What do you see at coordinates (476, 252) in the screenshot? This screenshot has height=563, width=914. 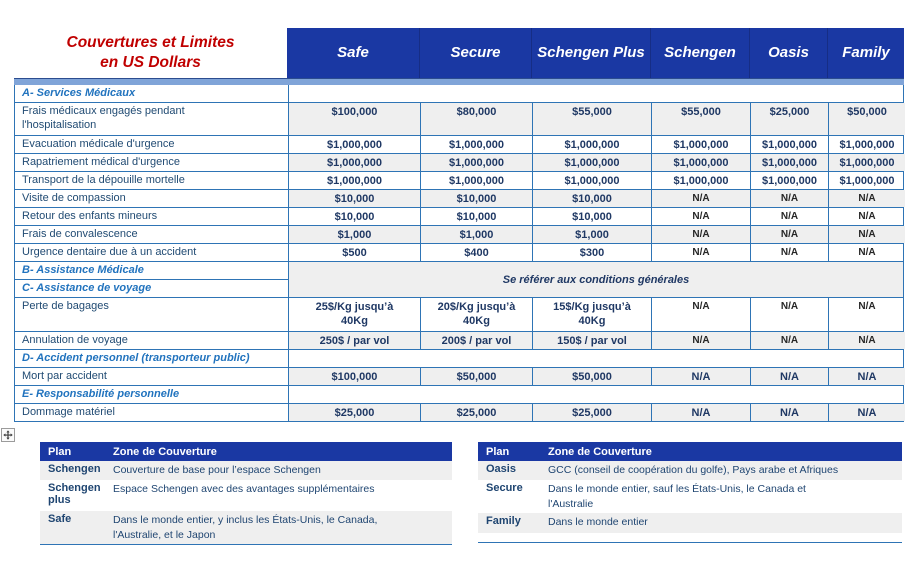 I see `value-cell: $400` at bounding box center [476, 252].